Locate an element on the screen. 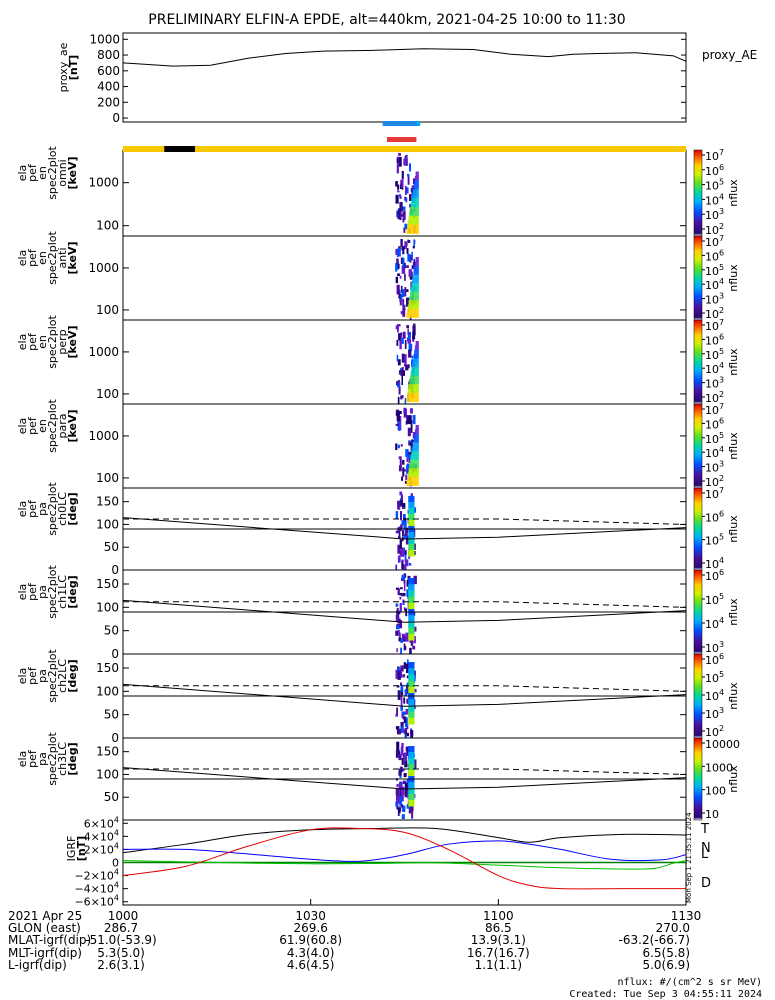 Image resolution: width=775 pixels, height=1000 pixels. black-bar is located at coordinates (179, 149).